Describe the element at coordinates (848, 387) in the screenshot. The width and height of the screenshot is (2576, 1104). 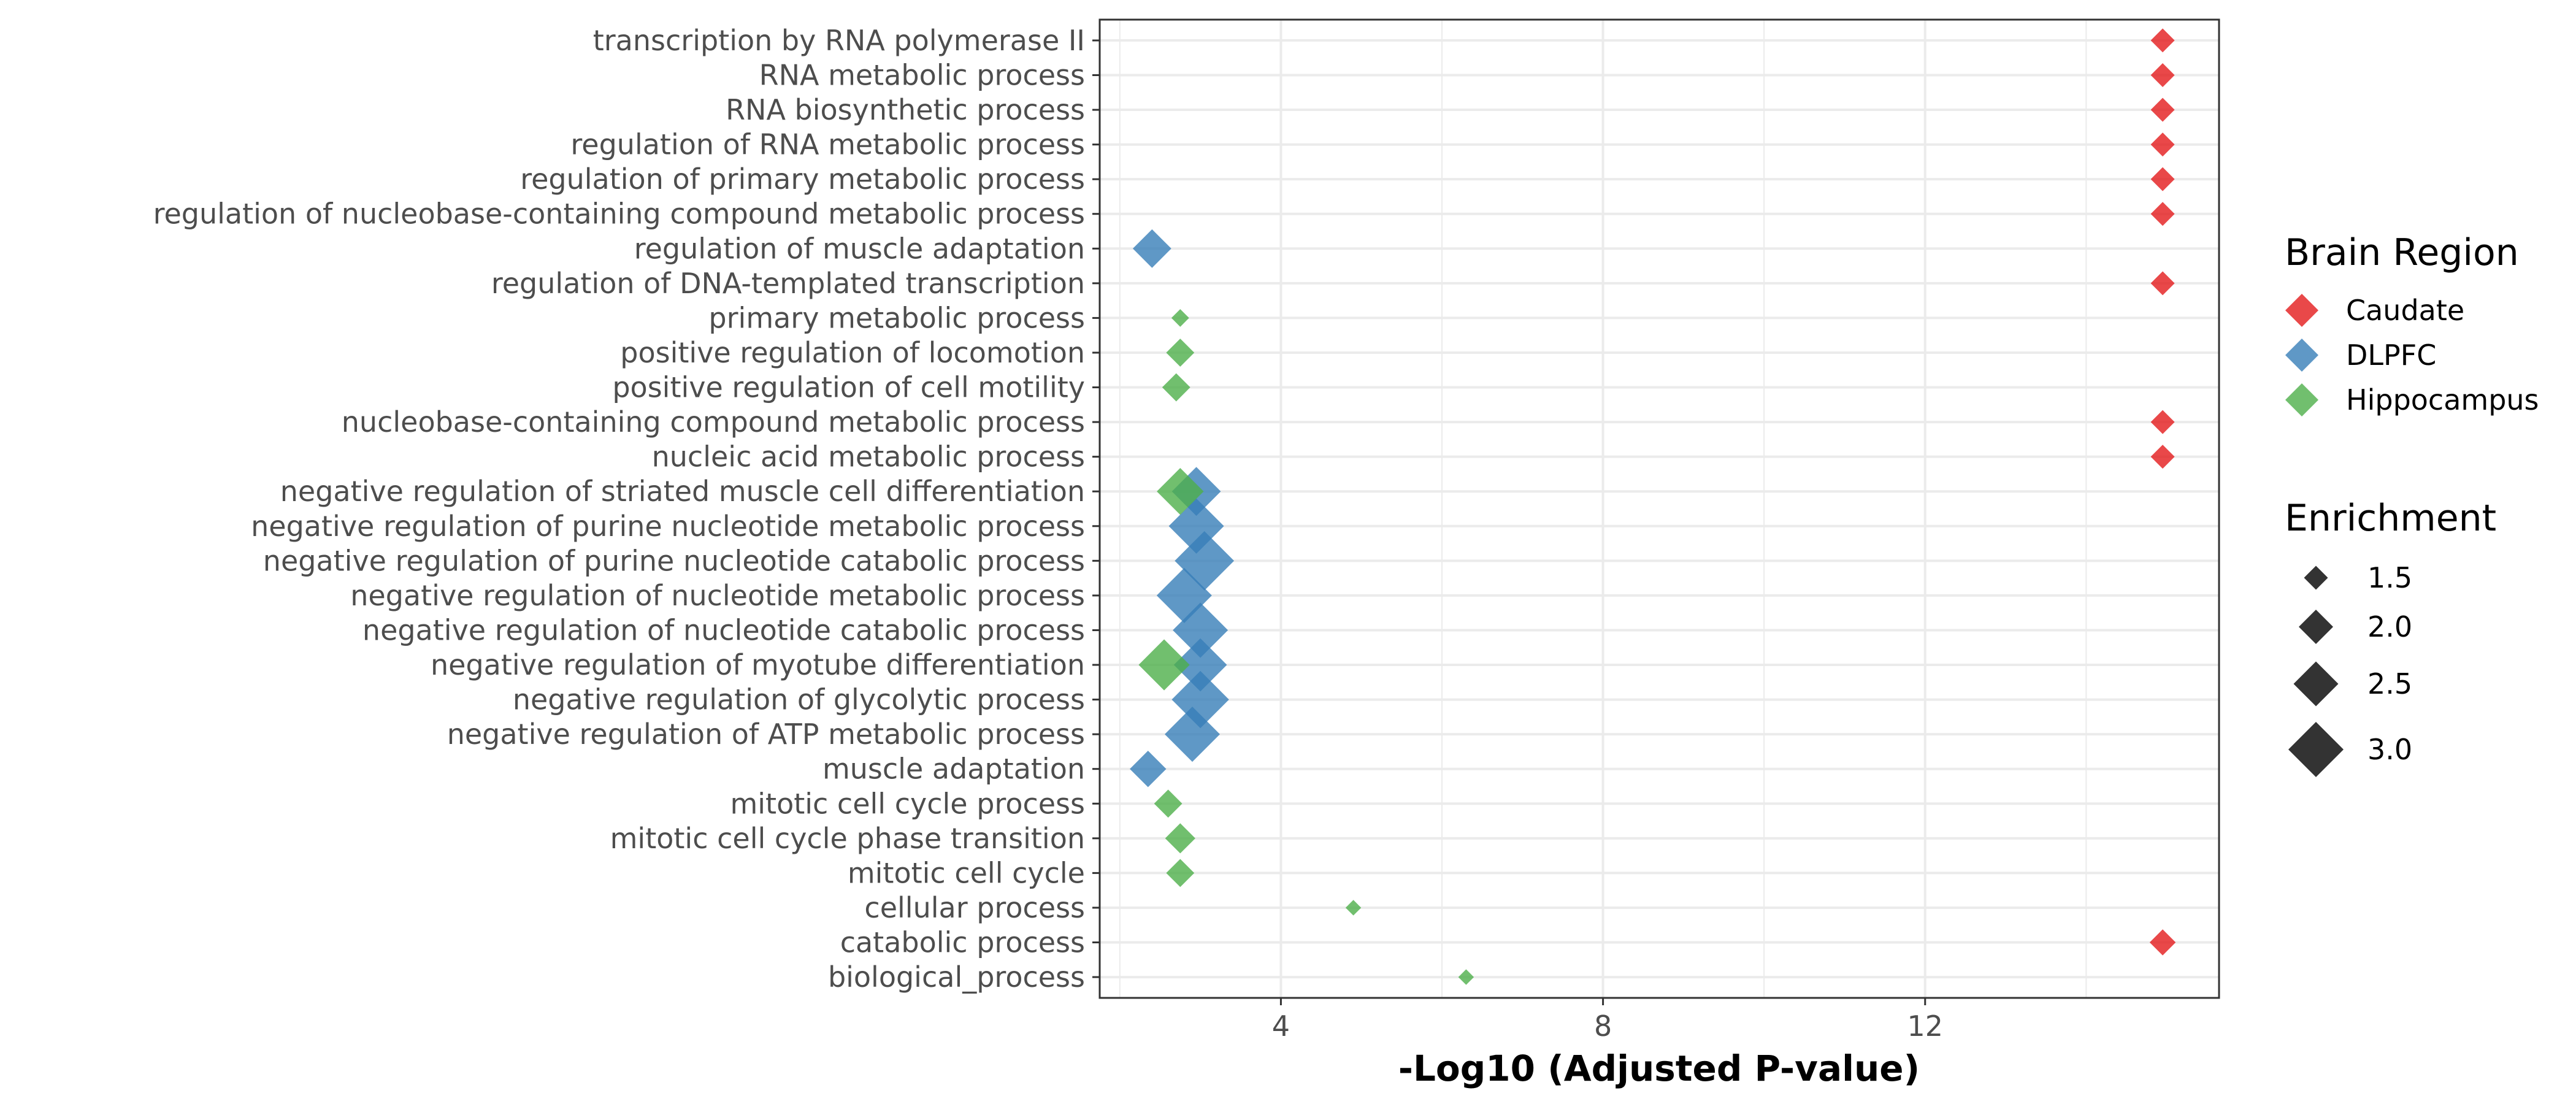
I see `y-tick-label: positive regulation of cell motility` at that location.